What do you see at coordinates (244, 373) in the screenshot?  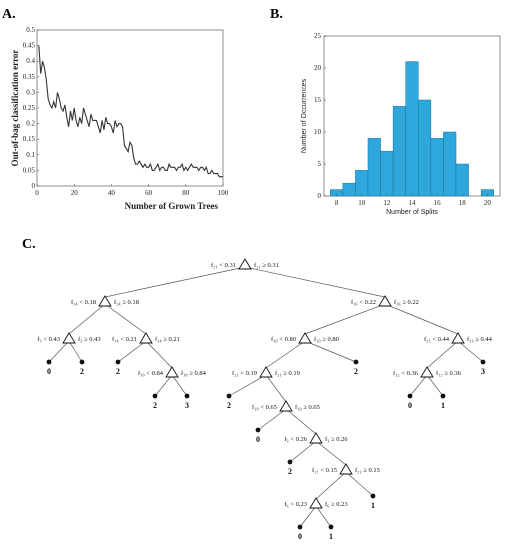 I see `tree-split-label-left: f₂₁ < 0.19` at bounding box center [244, 373].